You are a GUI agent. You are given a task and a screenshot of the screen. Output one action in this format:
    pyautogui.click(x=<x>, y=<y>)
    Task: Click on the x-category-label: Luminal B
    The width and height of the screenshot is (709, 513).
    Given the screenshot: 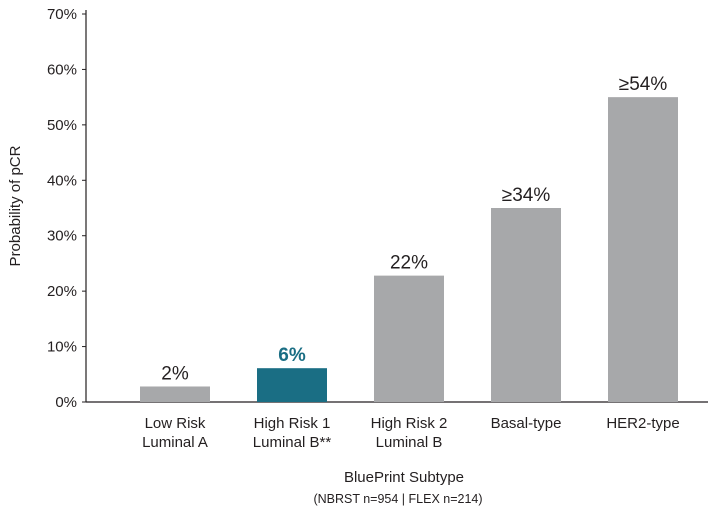 What is the action you would take?
    pyautogui.click(x=409, y=442)
    